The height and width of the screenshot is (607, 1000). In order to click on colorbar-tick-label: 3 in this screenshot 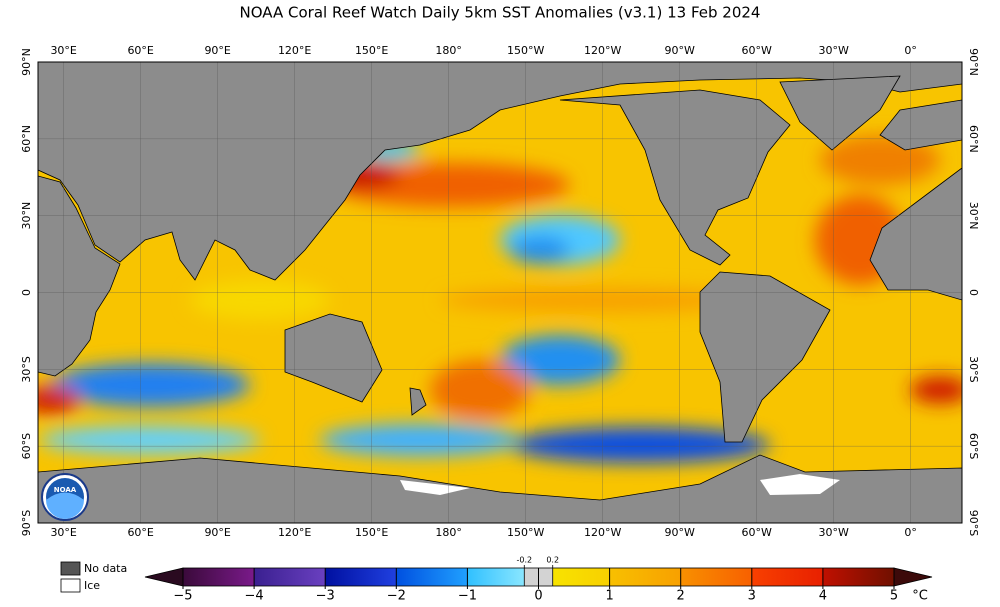, I will do `click(752, 596)`.